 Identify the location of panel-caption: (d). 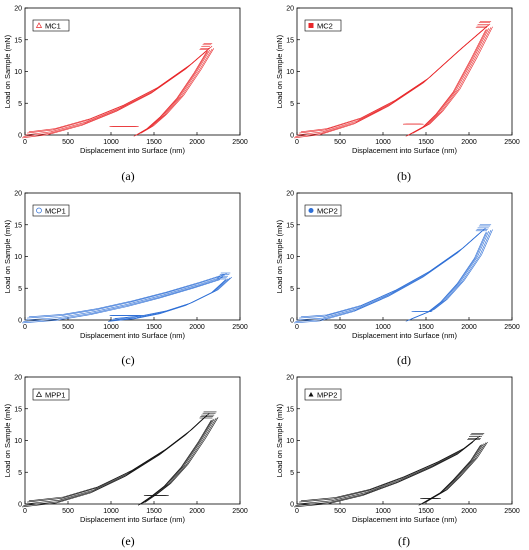
(404, 360).